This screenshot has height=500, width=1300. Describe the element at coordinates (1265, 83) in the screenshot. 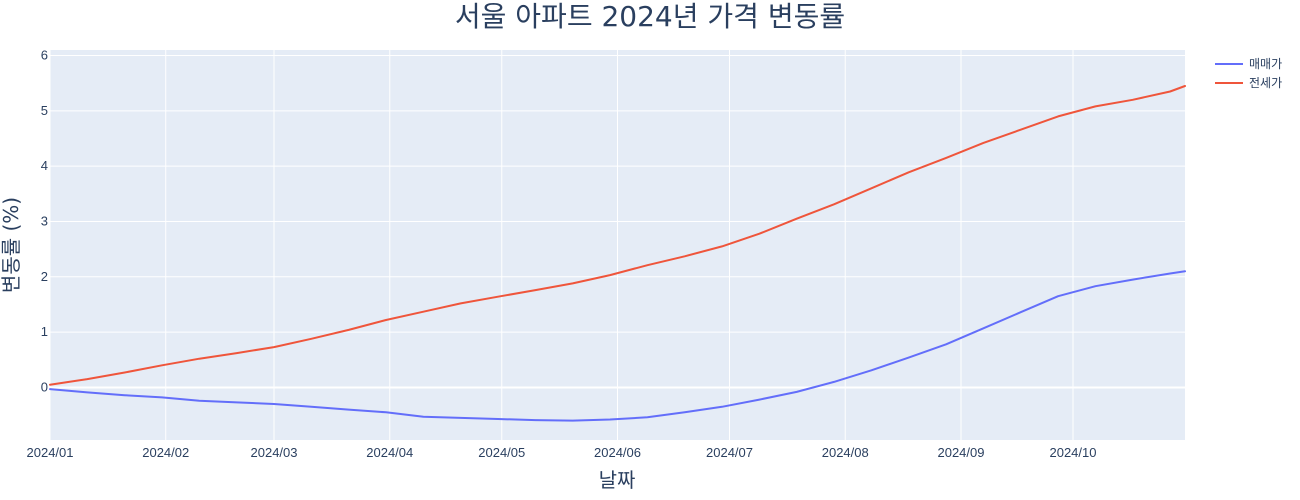

I see `legend-label: 전세가` at that location.